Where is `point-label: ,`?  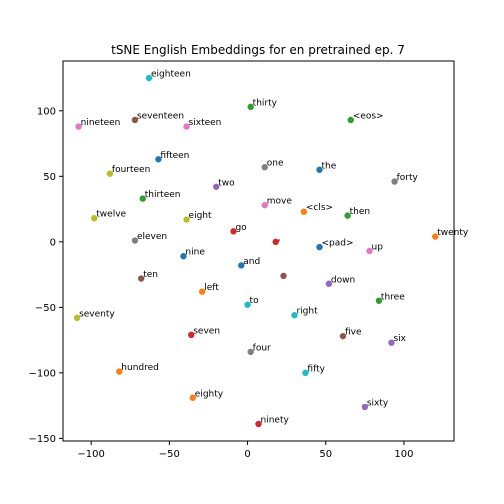 point-label: , is located at coordinates (279, 238).